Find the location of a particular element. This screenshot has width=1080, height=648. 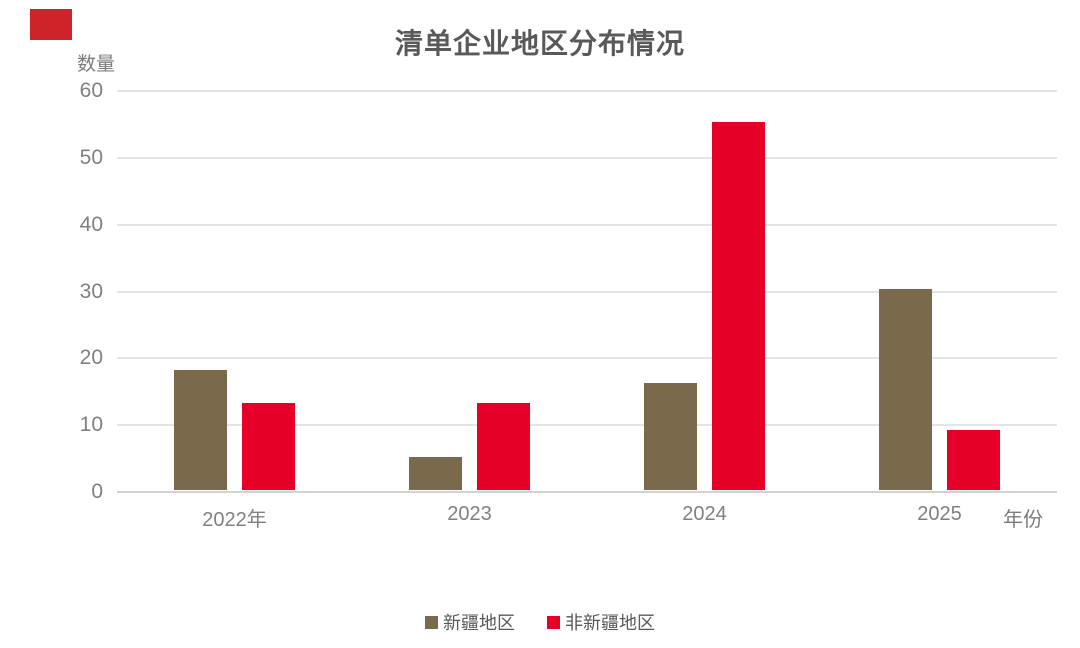

y-tick-label: 40 is located at coordinates (91, 224).